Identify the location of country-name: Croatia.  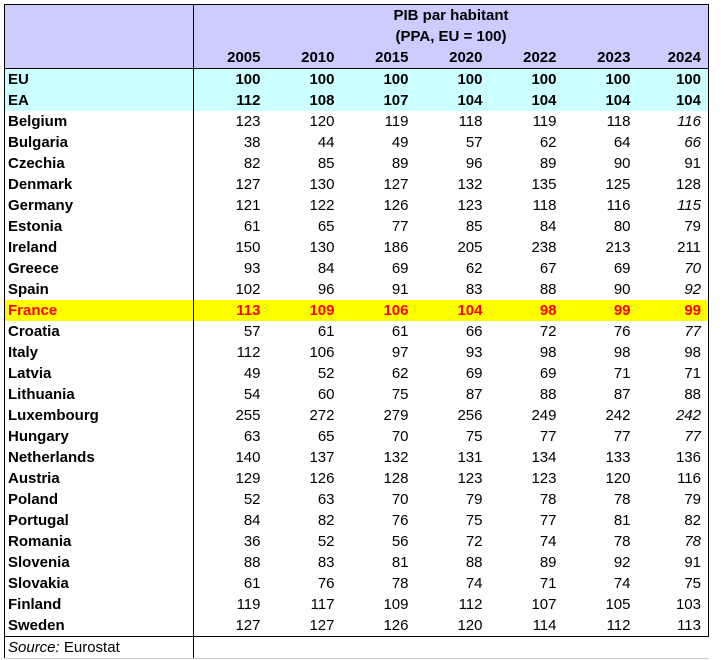
(99, 331).